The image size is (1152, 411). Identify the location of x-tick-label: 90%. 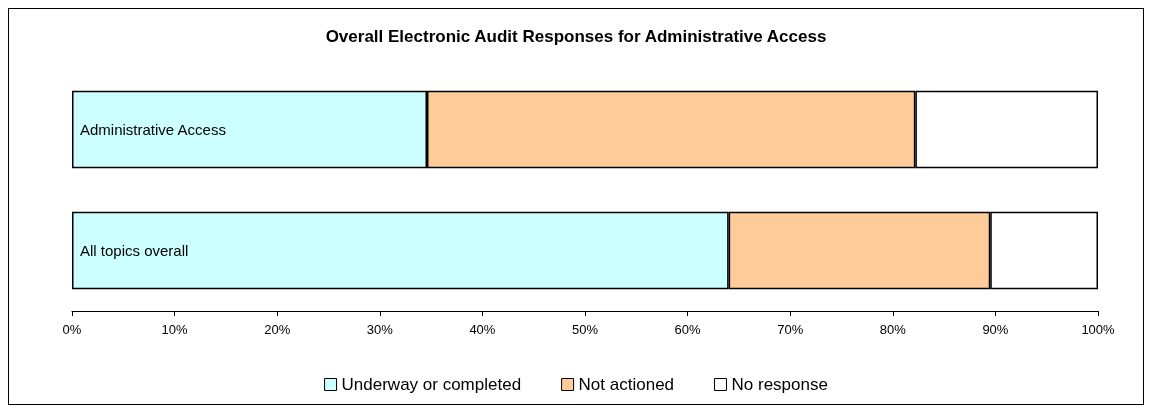
(995, 329).